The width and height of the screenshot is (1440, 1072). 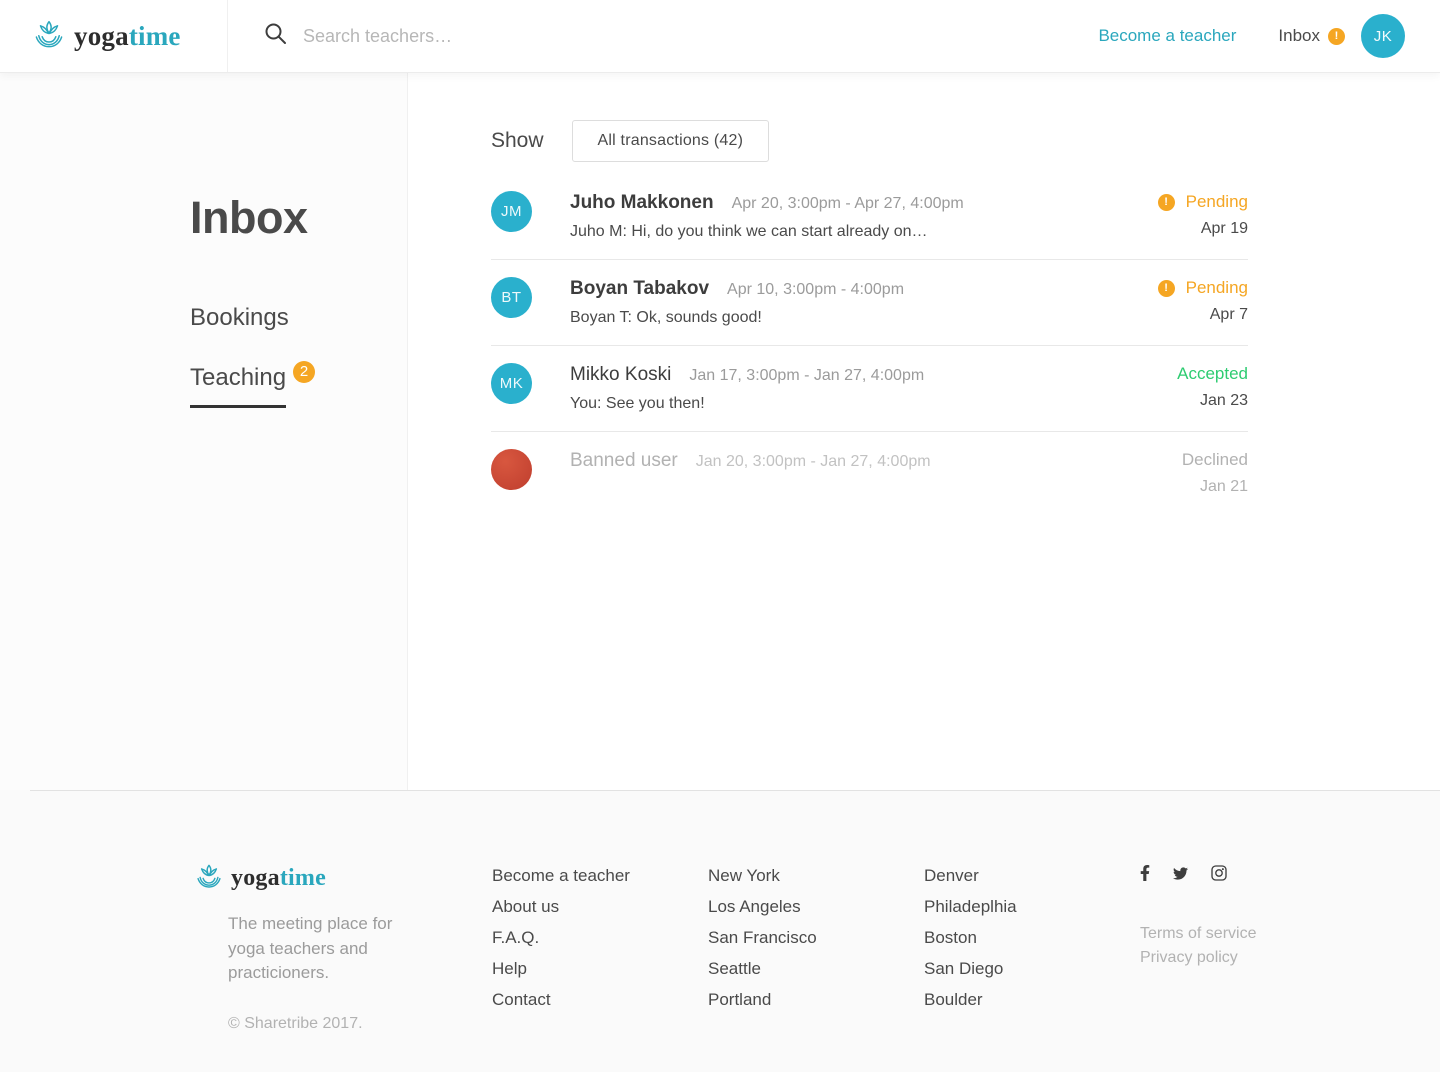 What do you see at coordinates (239, 317) in the screenshot?
I see `sidebar-item-label: Bookings` at bounding box center [239, 317].